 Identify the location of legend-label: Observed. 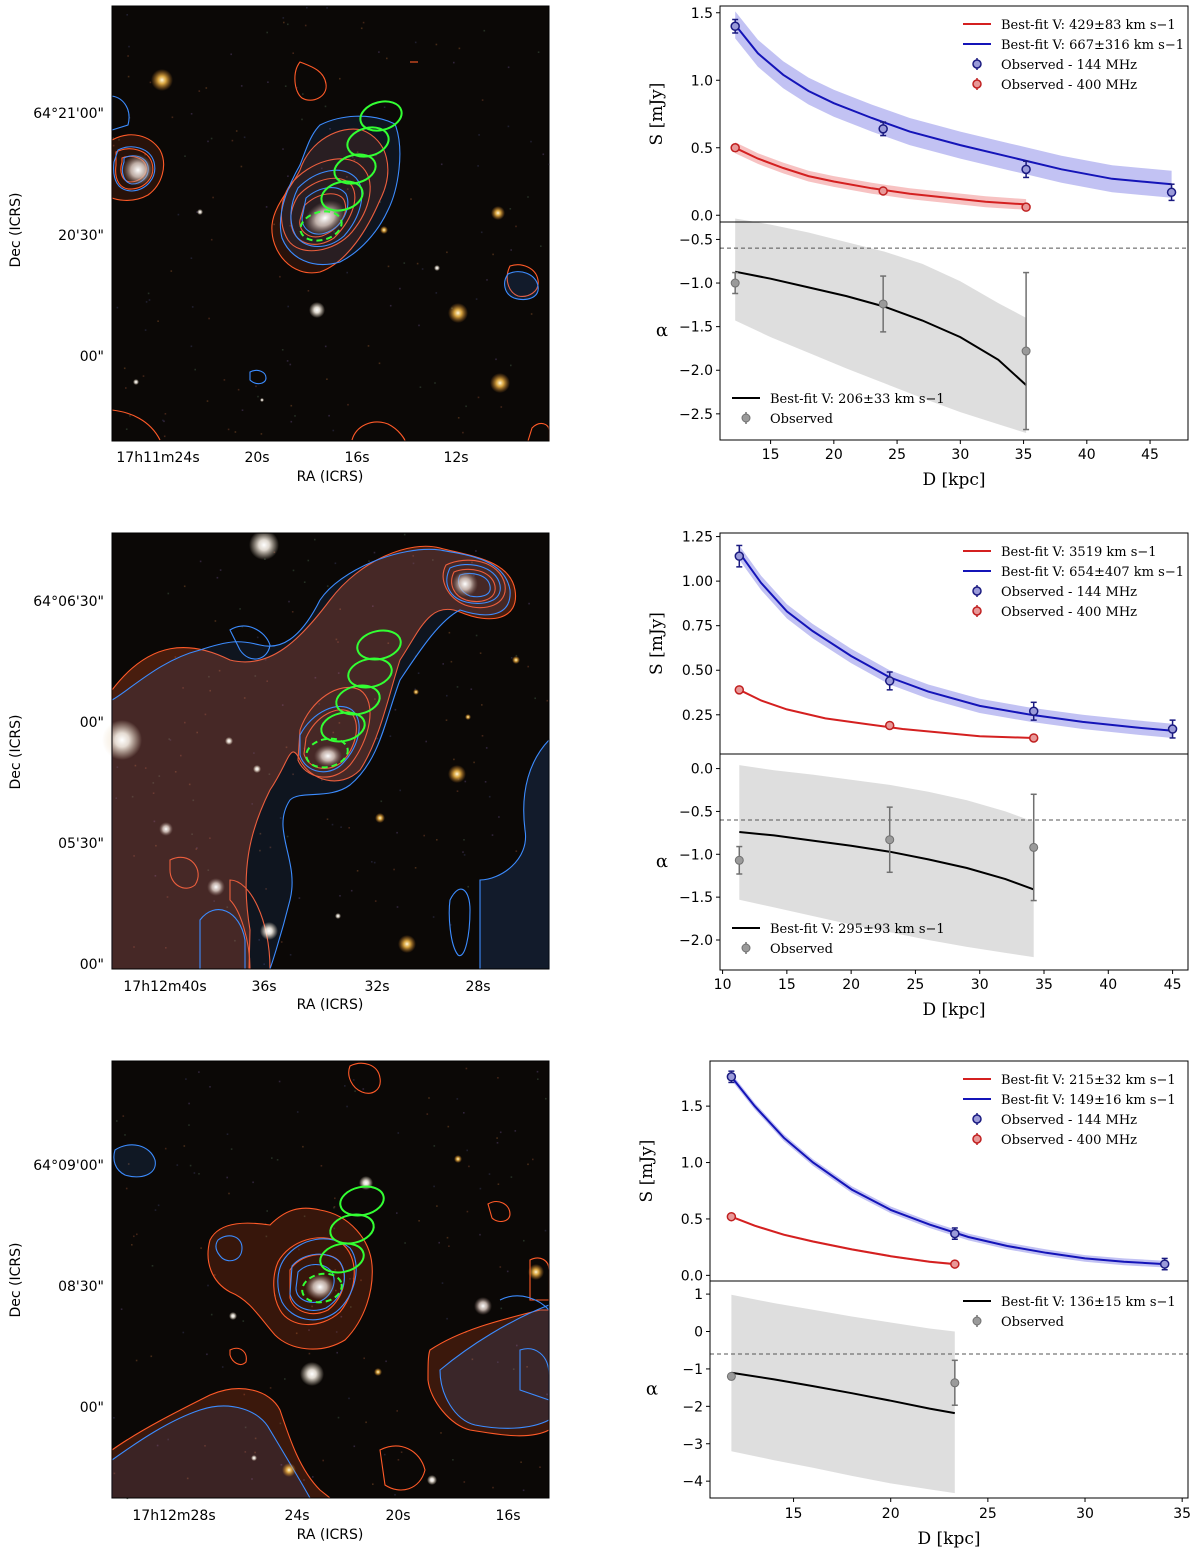
(801, 419).